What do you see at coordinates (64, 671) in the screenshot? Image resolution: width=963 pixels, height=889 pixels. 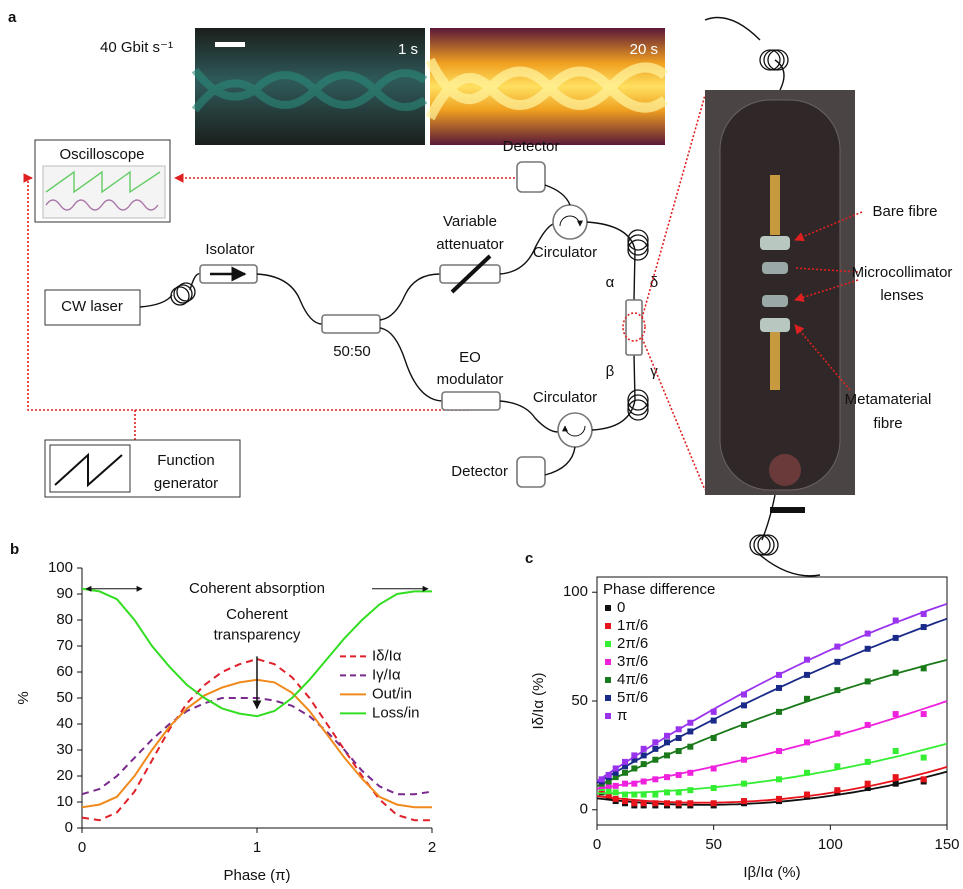 I see `y-tick-label: 60` at bounding box center [64, 671].